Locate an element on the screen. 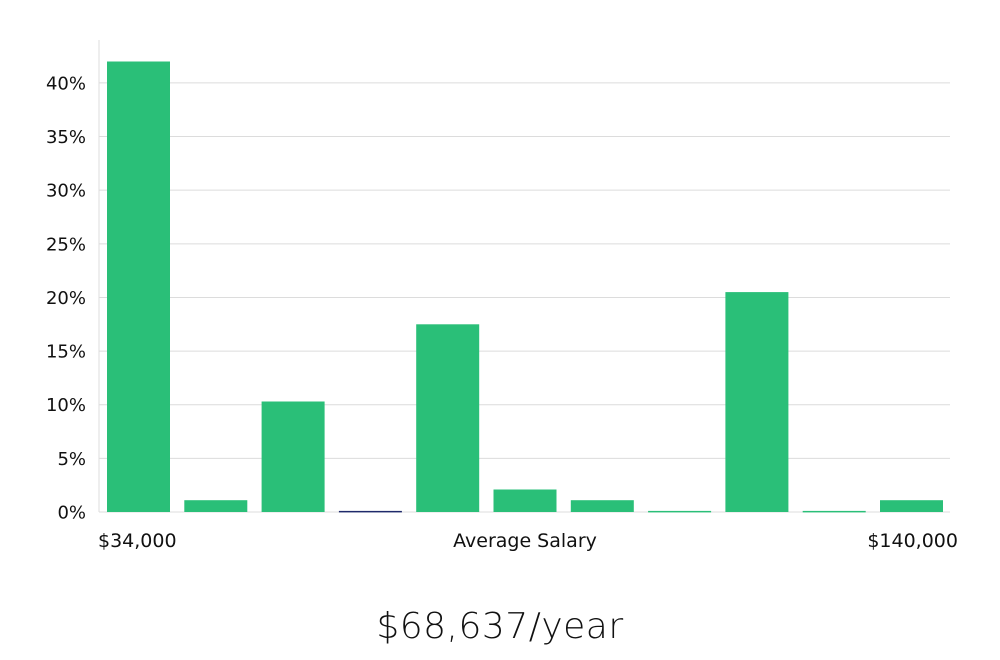  y-tick-label: 30% is located at coordinates (66, 191).